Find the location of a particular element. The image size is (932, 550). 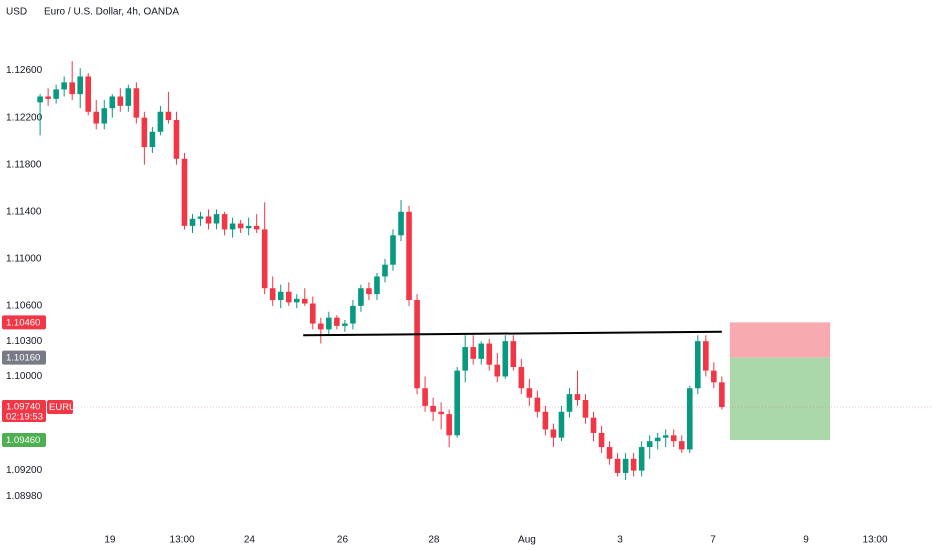

y-tick-label: 1.10600 is located at coordinates (24, 306).